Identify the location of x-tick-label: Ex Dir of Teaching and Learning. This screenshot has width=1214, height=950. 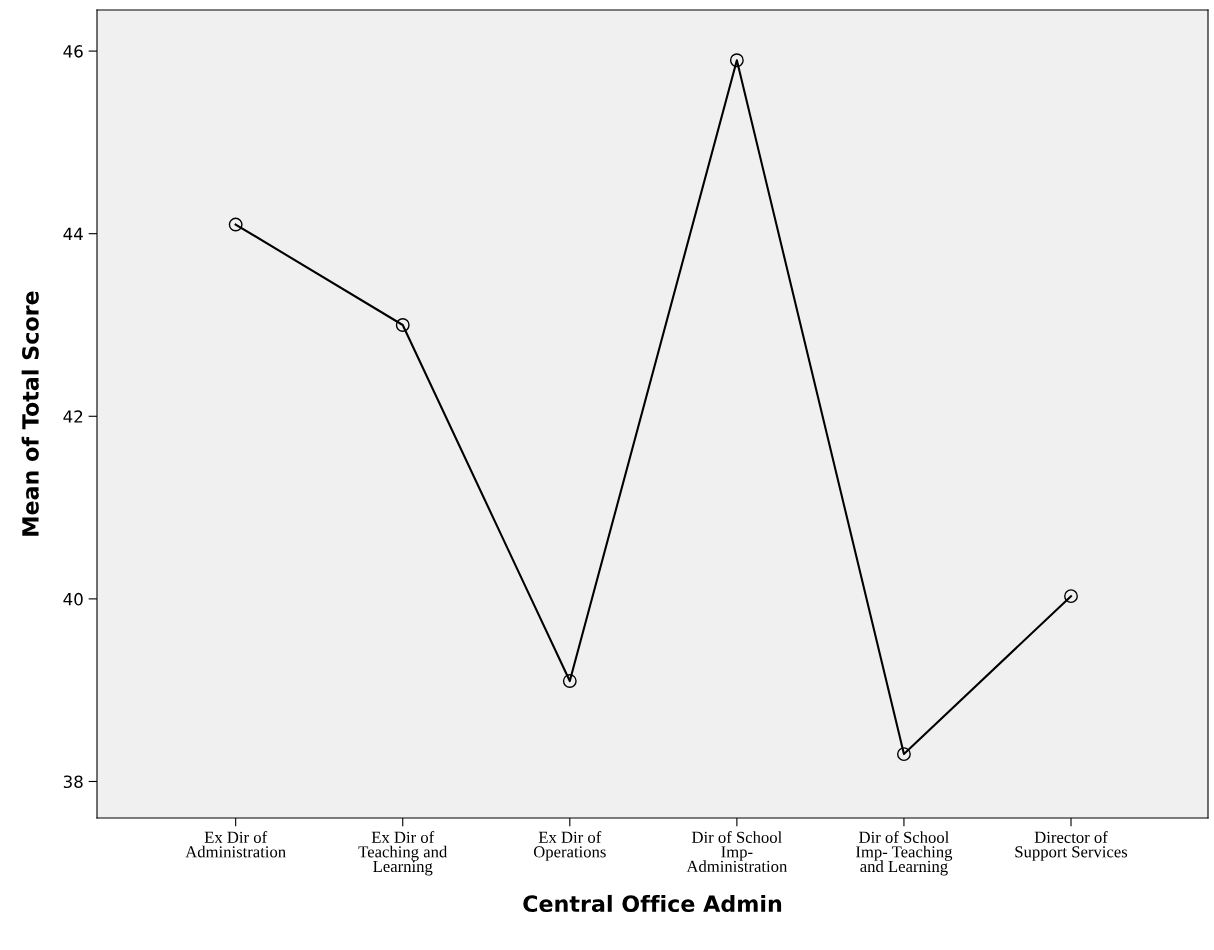
(403, 853).